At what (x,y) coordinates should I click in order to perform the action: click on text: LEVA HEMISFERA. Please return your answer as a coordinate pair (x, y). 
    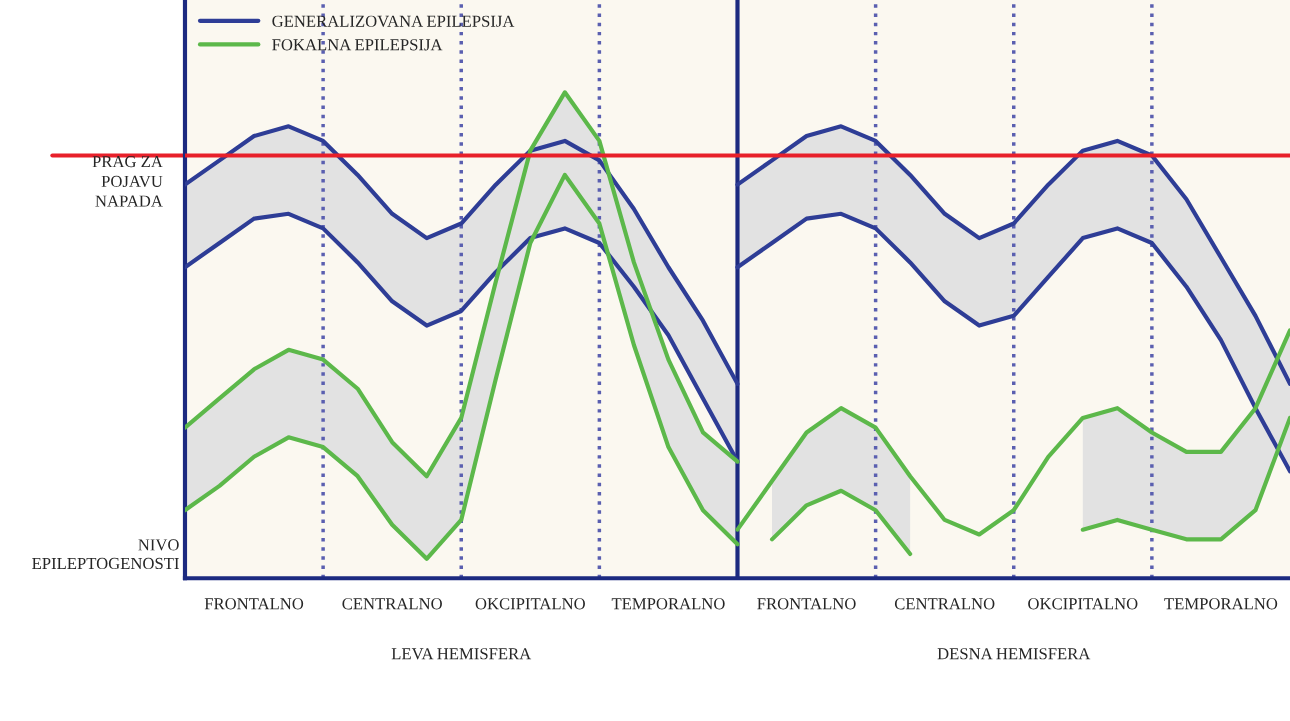
    Looking at the image, I should click on (461, 654).